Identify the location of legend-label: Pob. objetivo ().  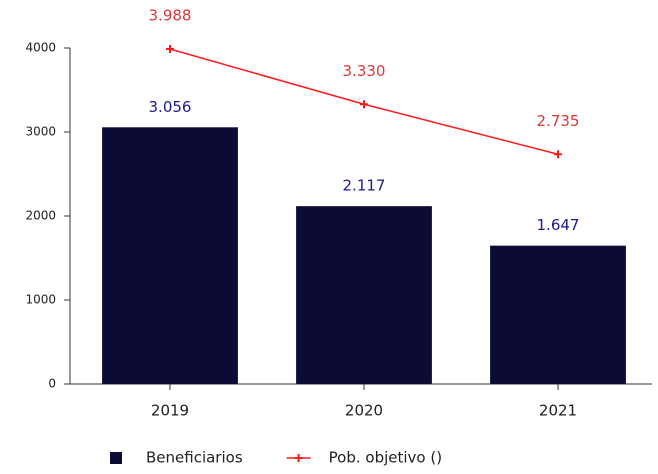
(385, 458).